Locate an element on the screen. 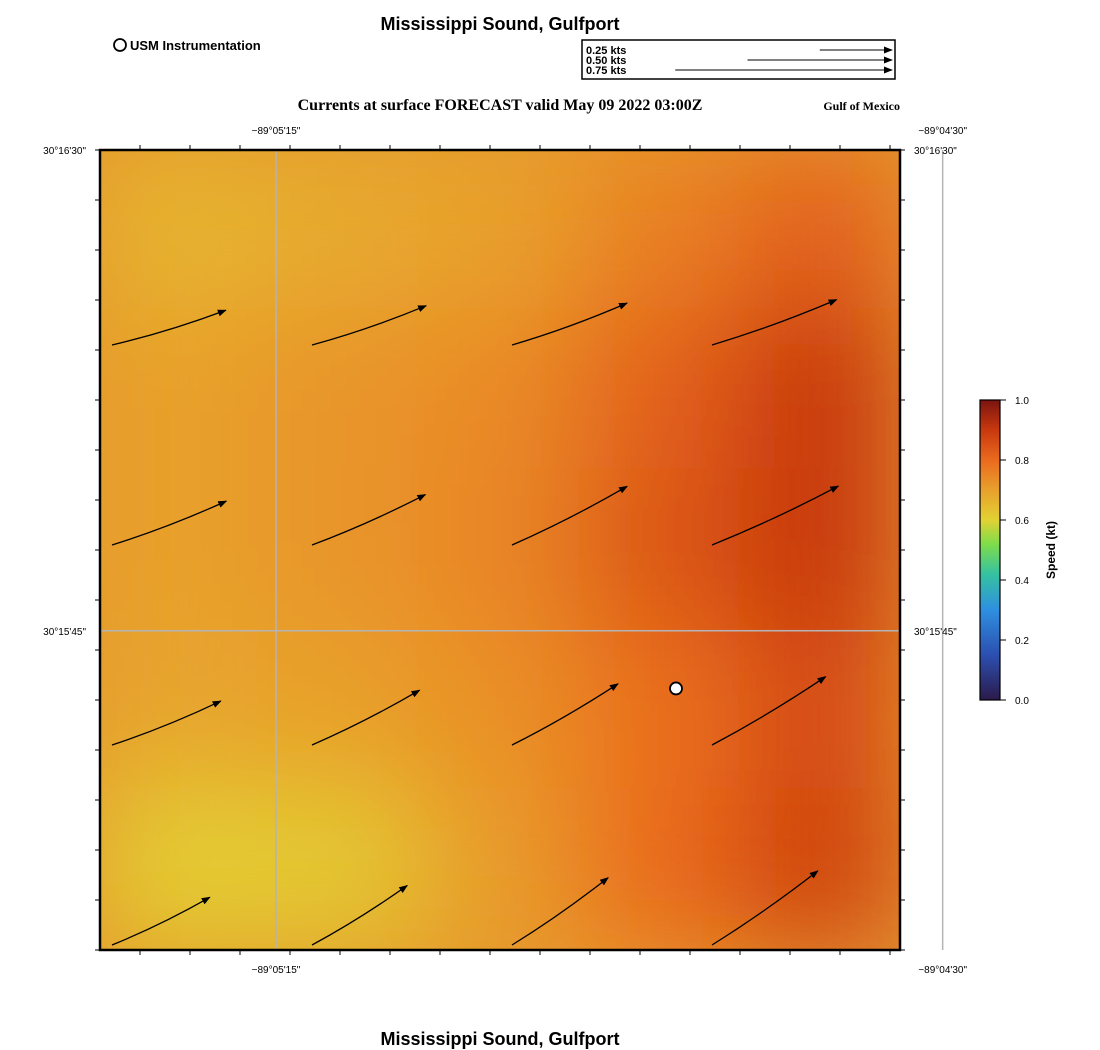 The image size is (1100, 1050). map-title: Mississippi Sound, Gulfport is located at coordinates (499, 24).